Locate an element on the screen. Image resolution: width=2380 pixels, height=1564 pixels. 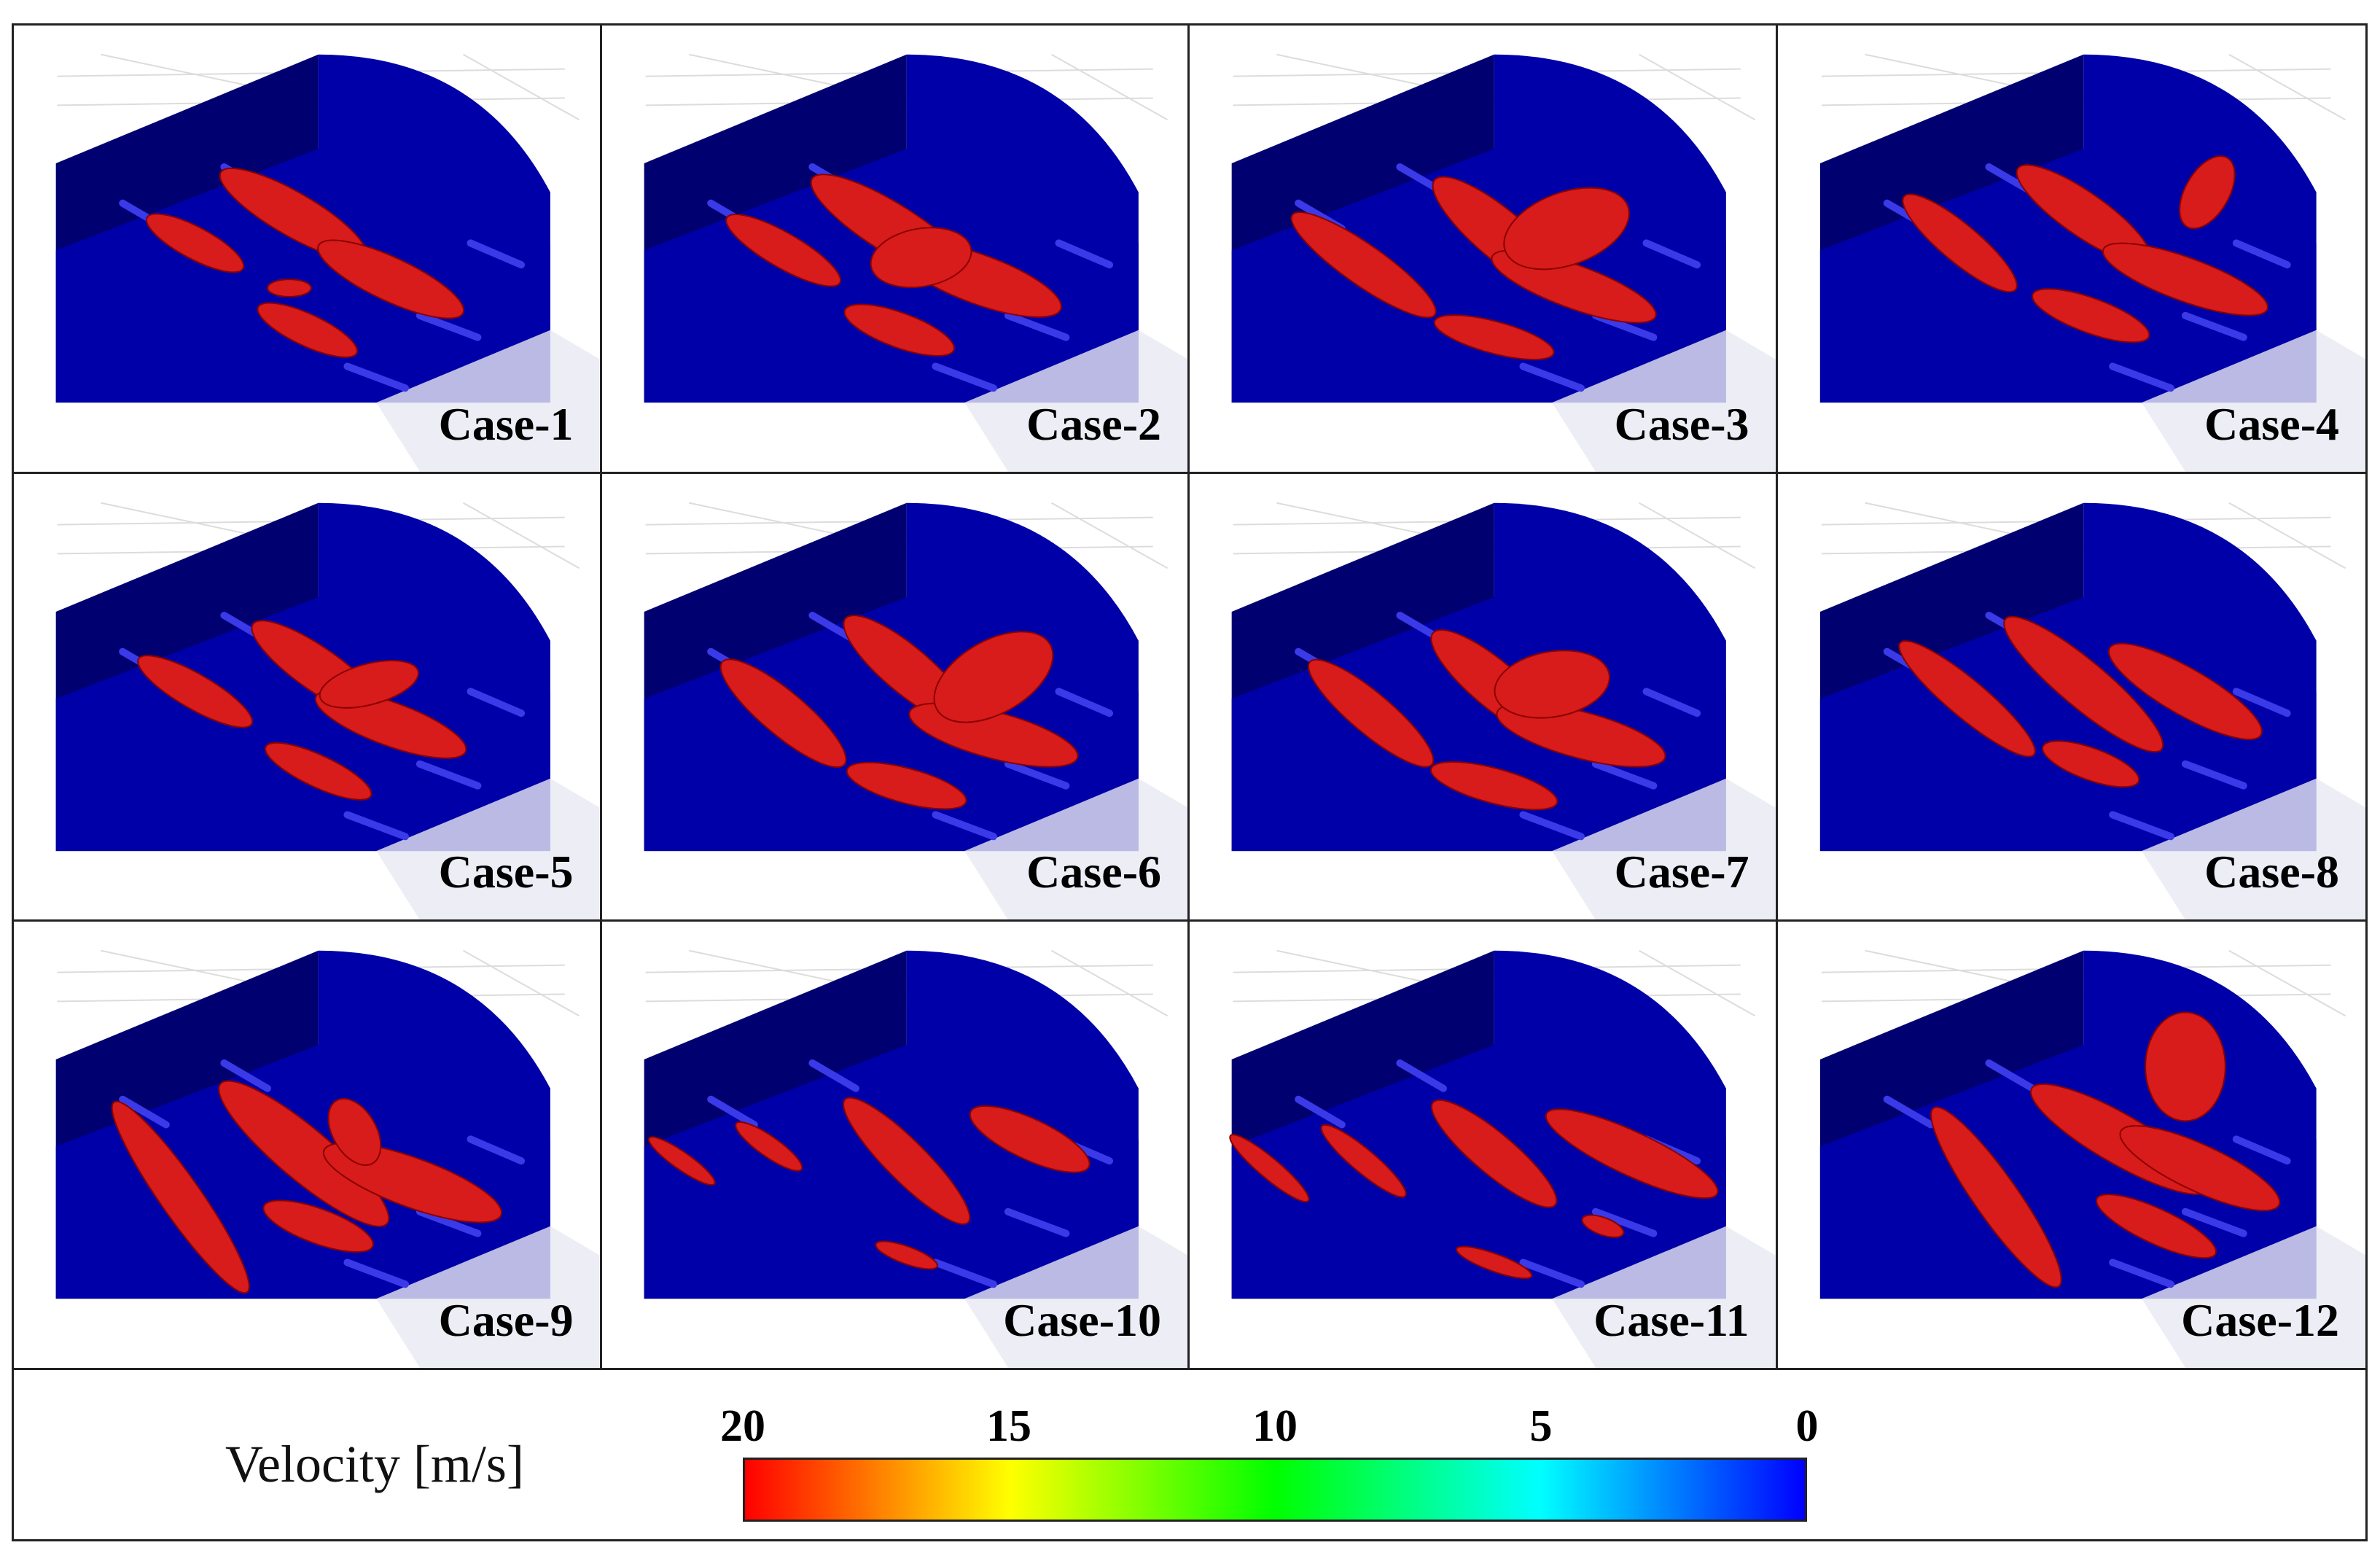
case-label: Case-9 is located at coordinates (506, 1320).